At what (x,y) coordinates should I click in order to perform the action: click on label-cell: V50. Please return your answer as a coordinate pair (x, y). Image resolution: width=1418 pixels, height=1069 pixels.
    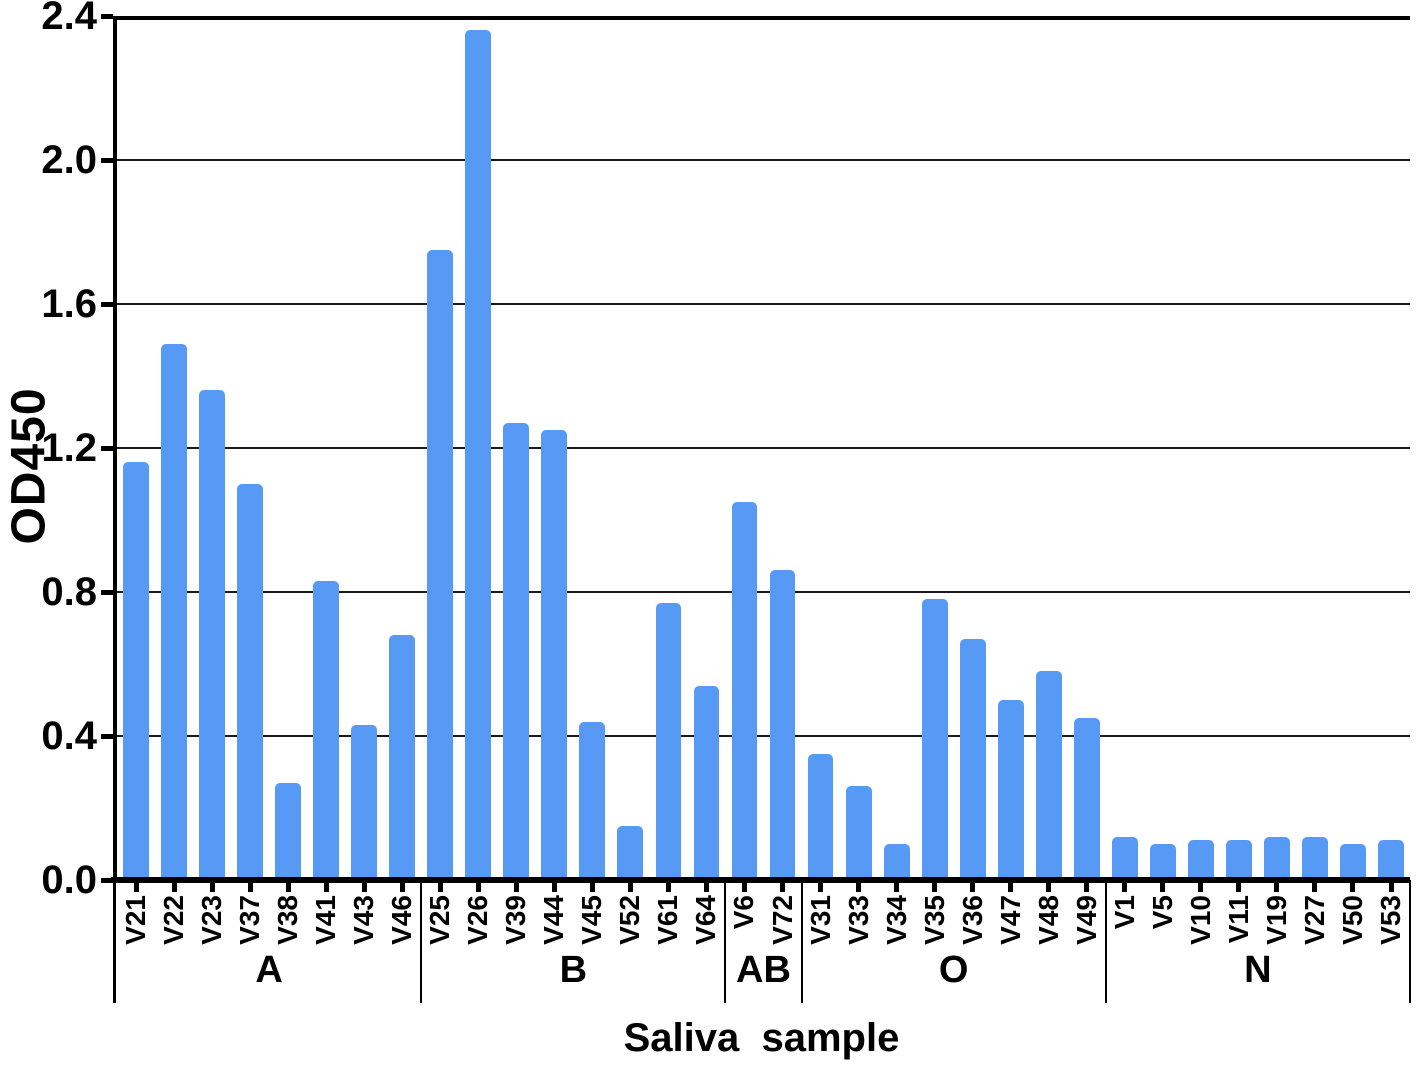
    Looking at the image, I should click on (1353, 945).